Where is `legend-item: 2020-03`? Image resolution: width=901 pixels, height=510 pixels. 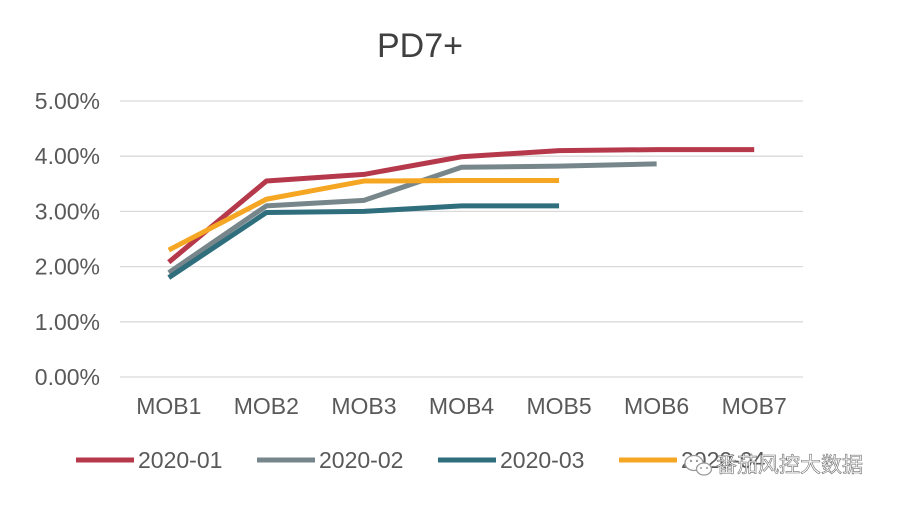 legend-item: 2020-03 is located at coordinates (511, 460).